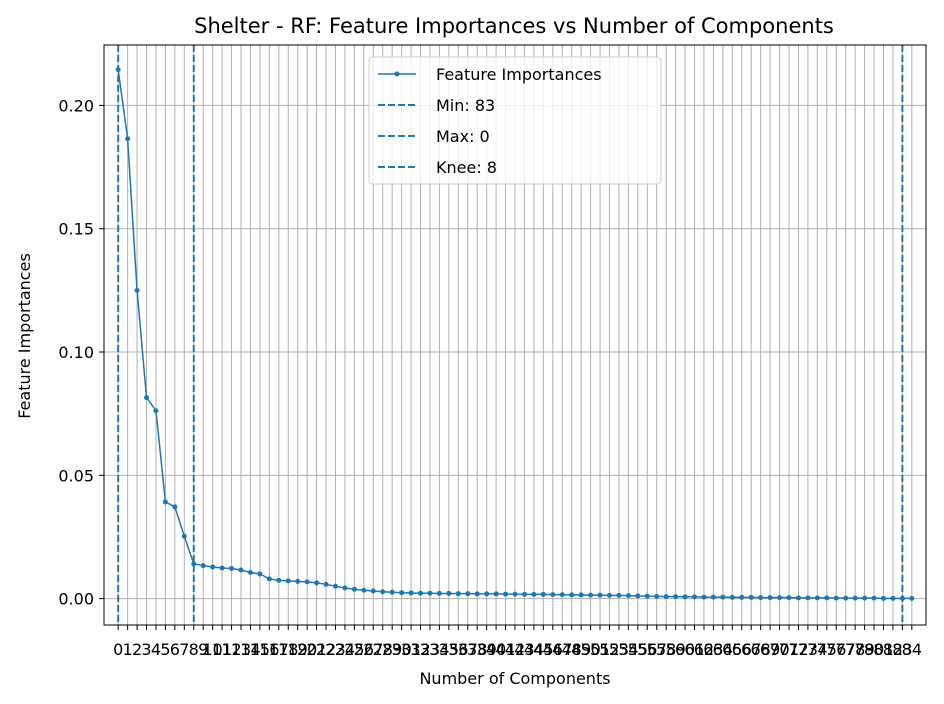 The image size is (944, 704). I want to click on x-tick-label-55: 55, so click(638, 649).